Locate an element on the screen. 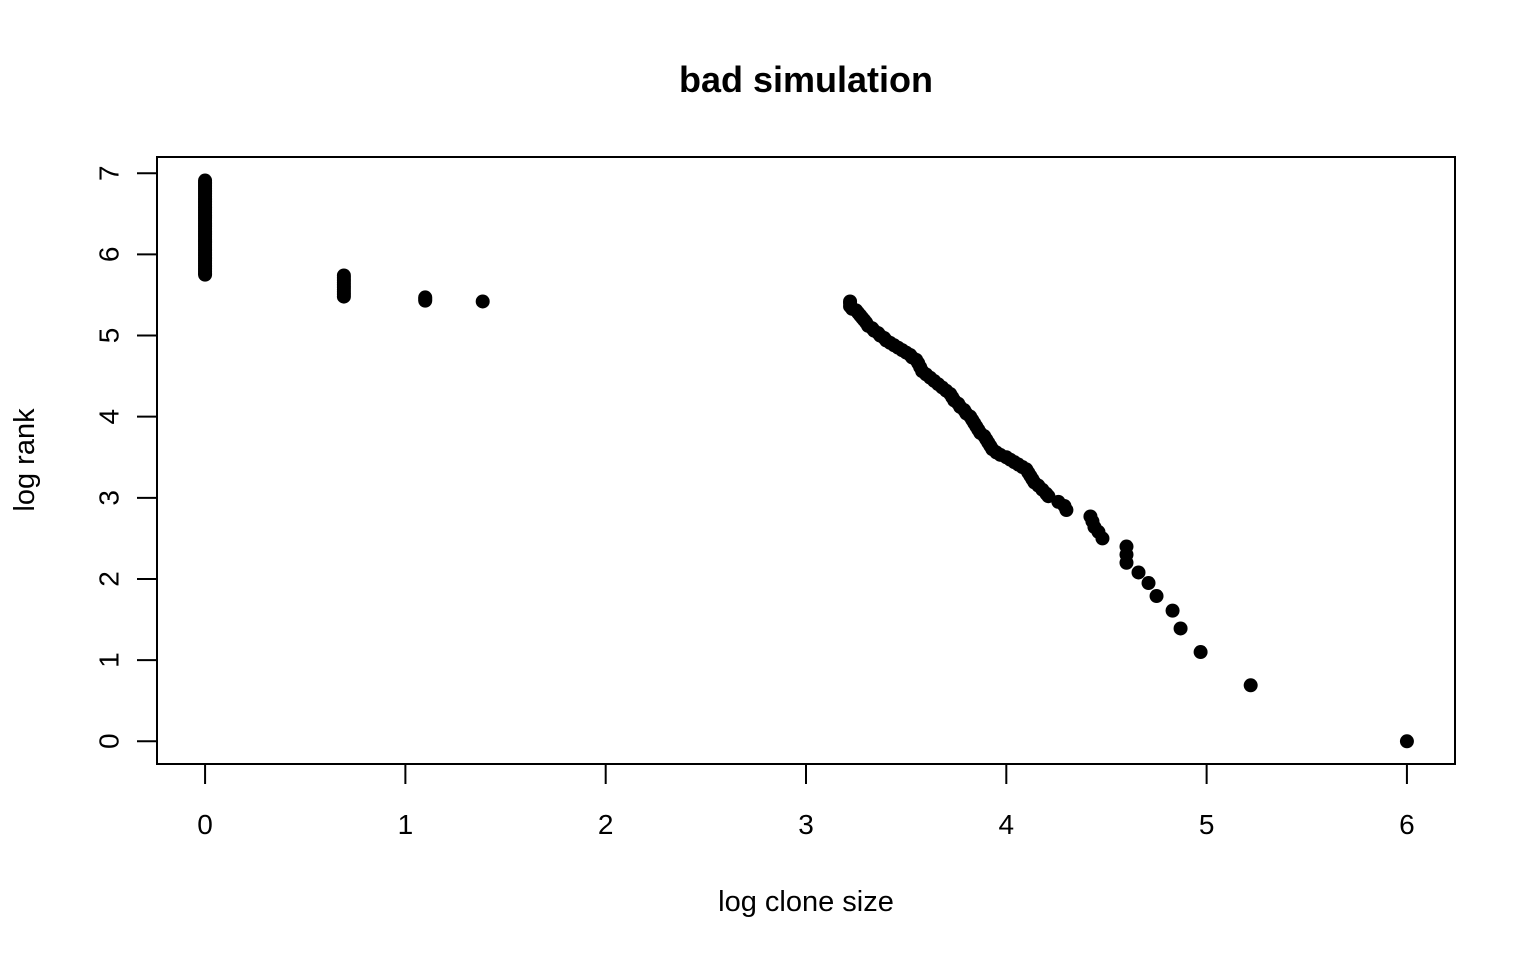  y-axis-label: log rank is located at coordinates (25, 460).